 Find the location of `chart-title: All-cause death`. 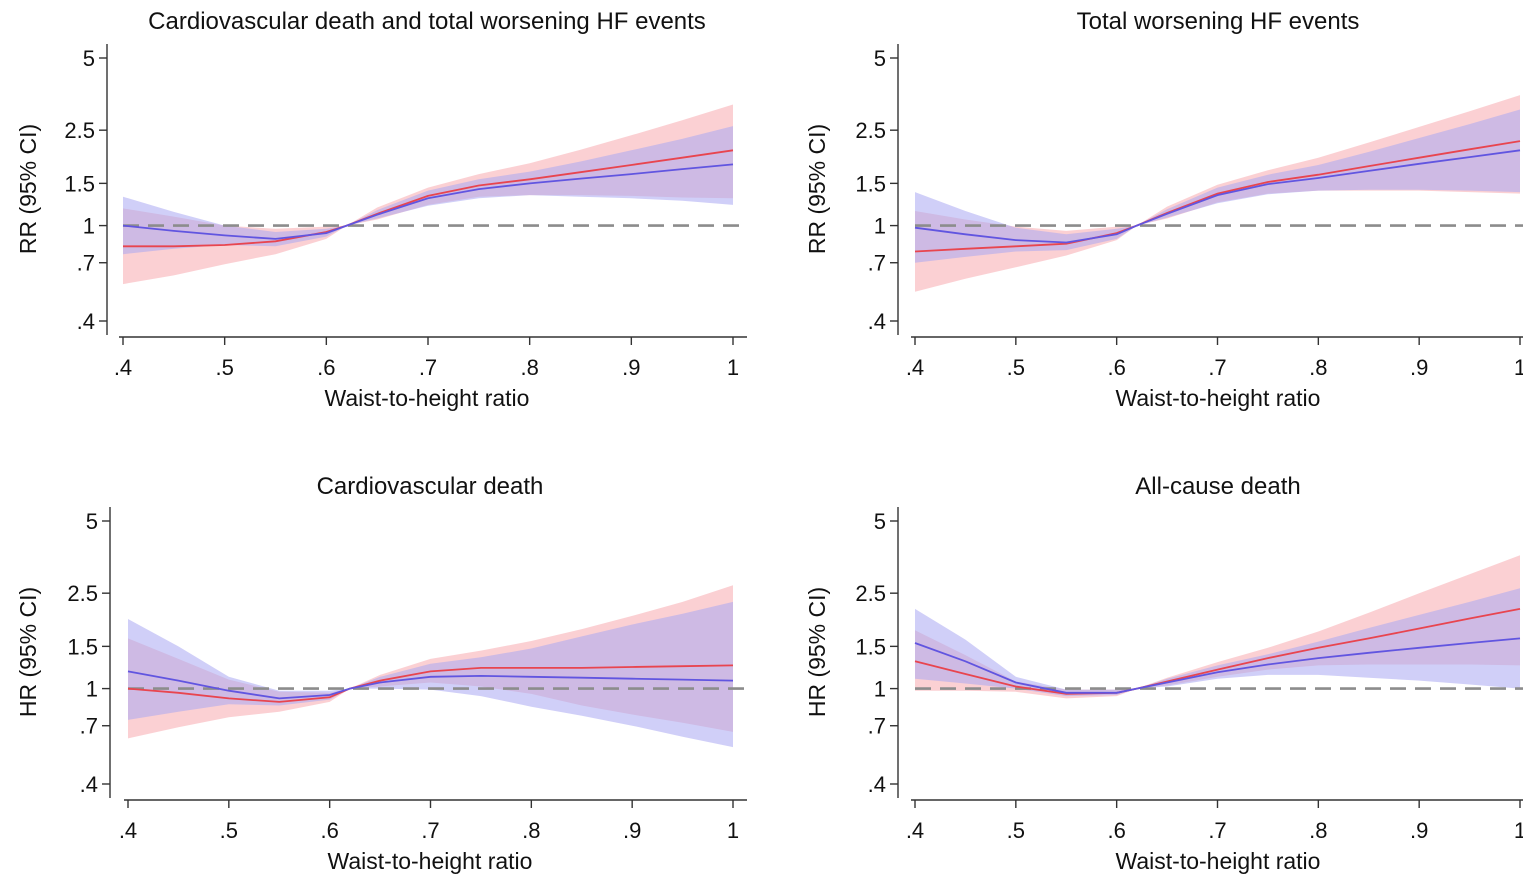

chart-title: All-cause death is located at coordinates (1217, 486).